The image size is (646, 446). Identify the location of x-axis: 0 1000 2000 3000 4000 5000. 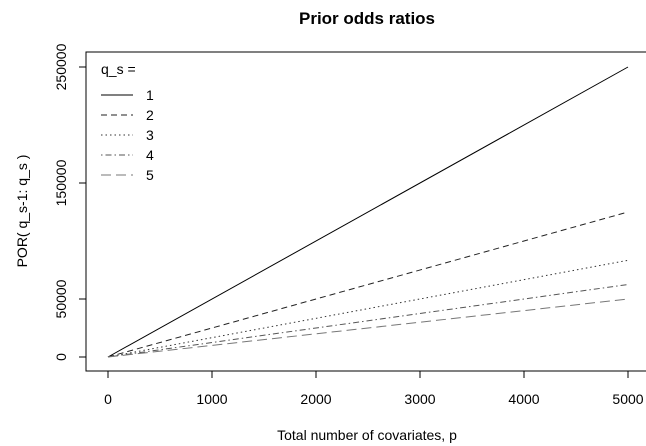
(374, 389).